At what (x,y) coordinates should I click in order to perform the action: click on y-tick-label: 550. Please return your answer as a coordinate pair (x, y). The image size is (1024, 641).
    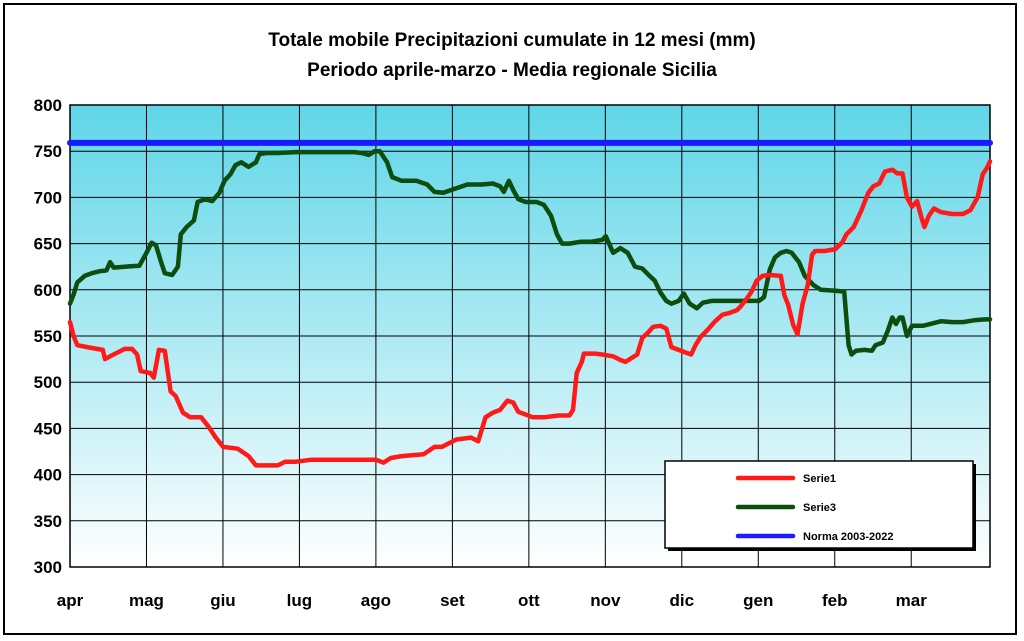
    Looking at the image, I should click on (48, 336).